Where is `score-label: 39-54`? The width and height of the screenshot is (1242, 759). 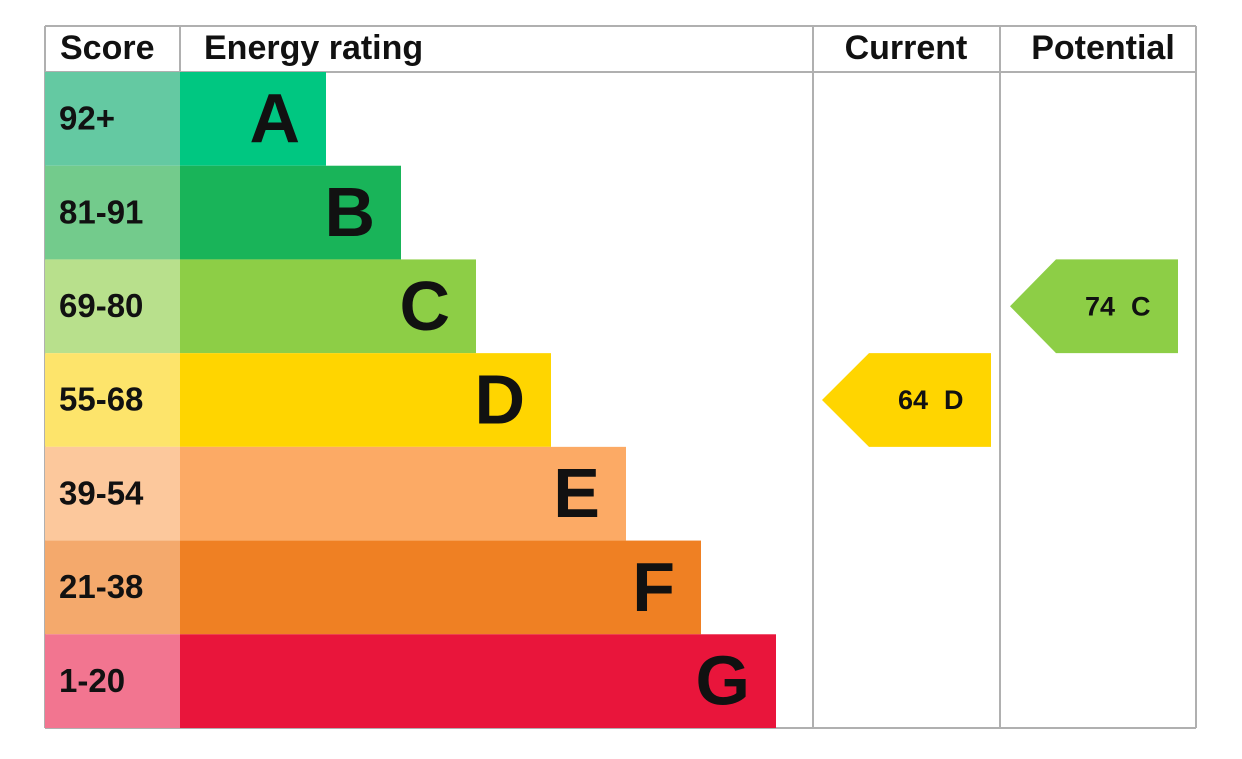 score-label: 39-54 is located at coordinates (101, 492).